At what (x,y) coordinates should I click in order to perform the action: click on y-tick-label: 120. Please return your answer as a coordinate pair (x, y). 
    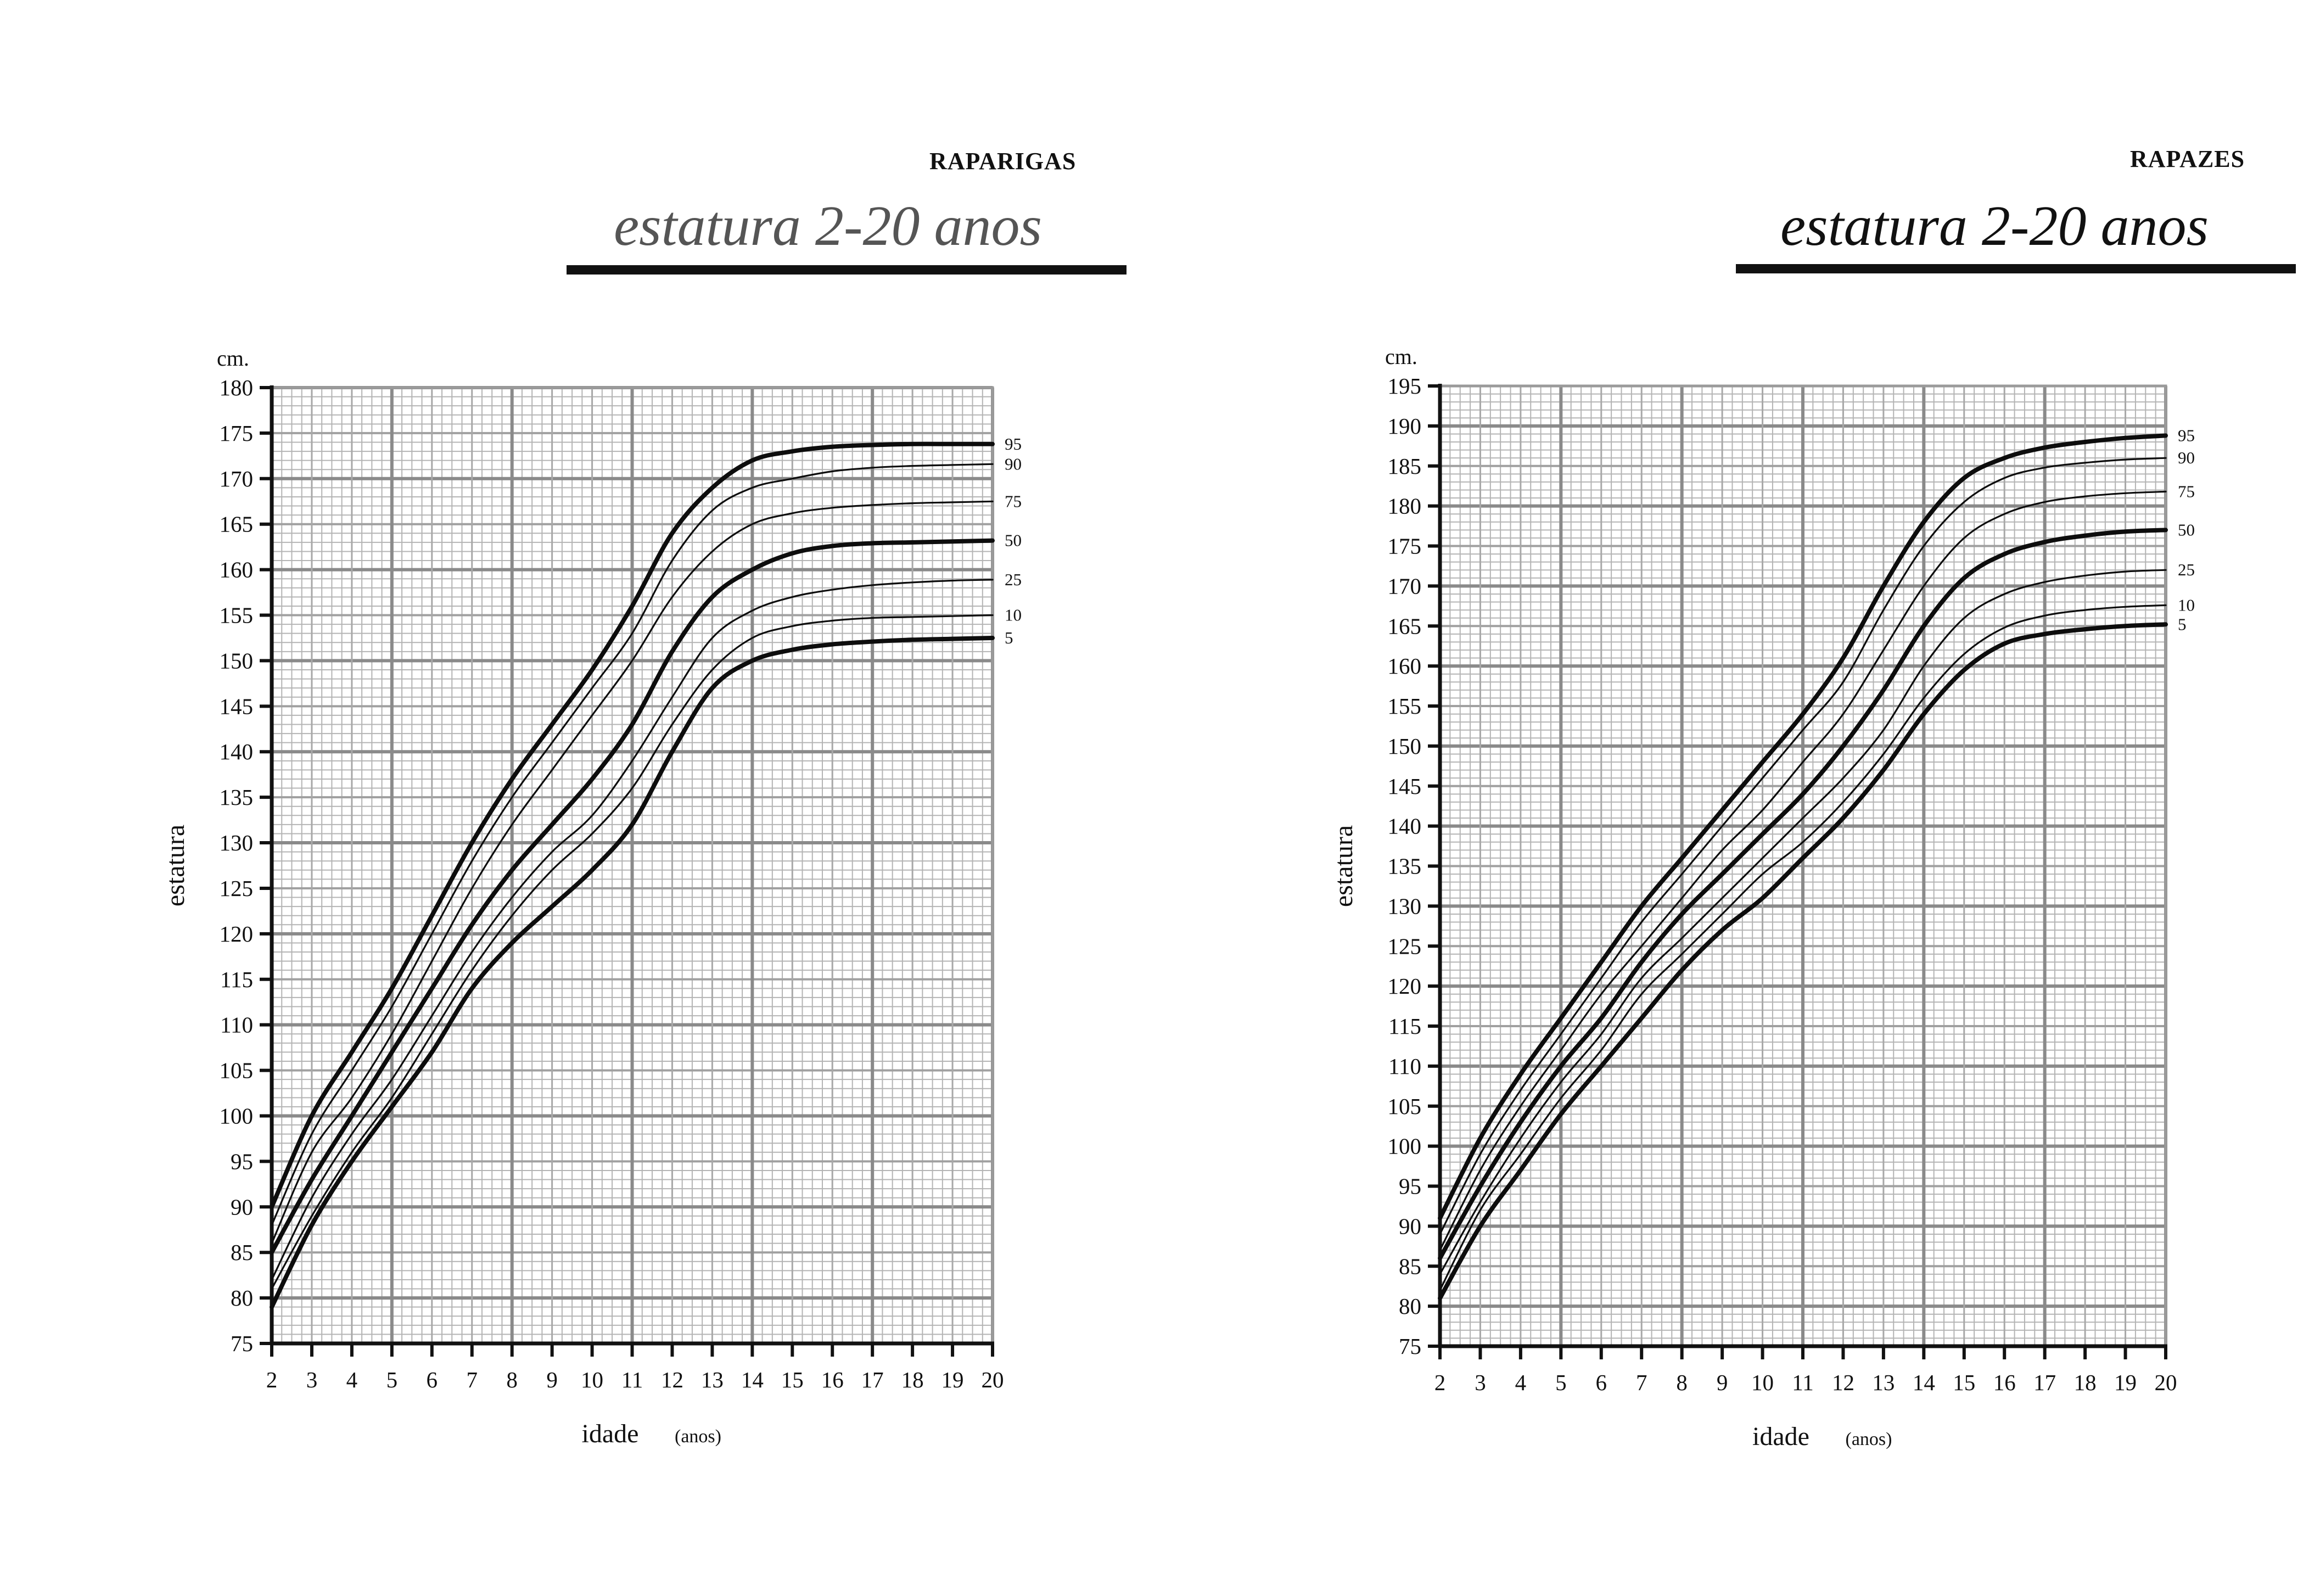
    Looking at the image, I should click on (237, 934).